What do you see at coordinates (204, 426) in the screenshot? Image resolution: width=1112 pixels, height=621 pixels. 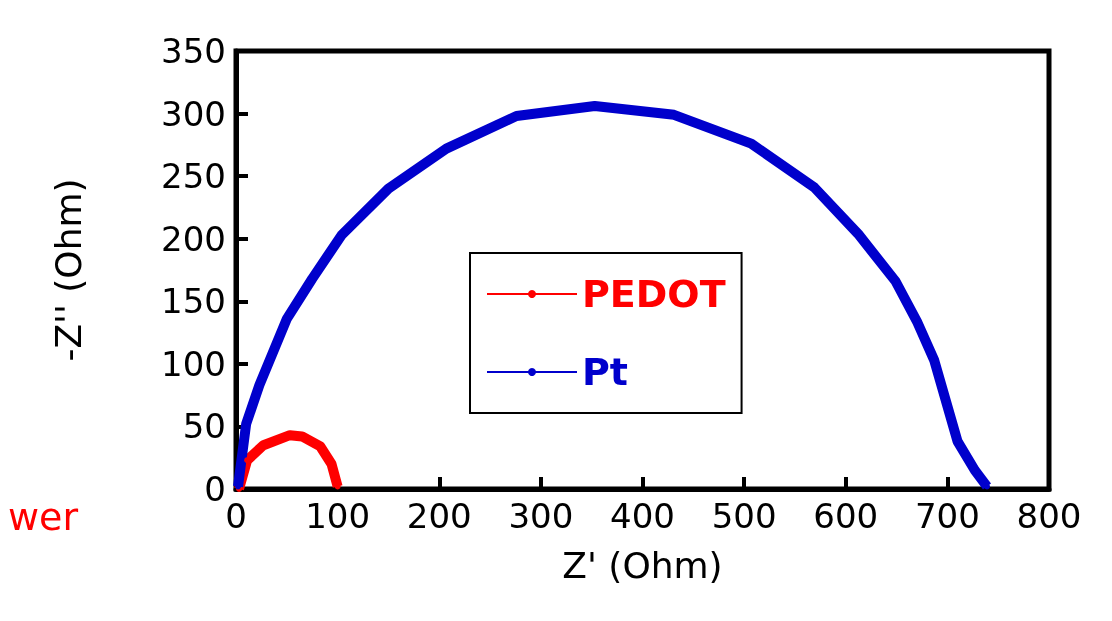 I see `y-tick-label: 50` at bounding box center [204, 426].